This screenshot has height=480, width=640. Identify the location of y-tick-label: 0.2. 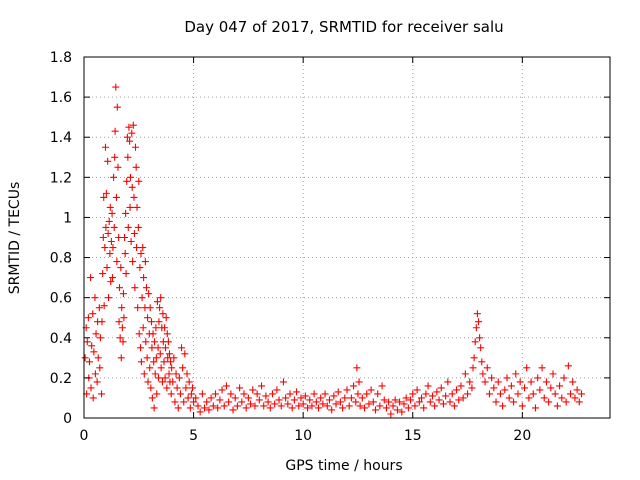
(61, 379).